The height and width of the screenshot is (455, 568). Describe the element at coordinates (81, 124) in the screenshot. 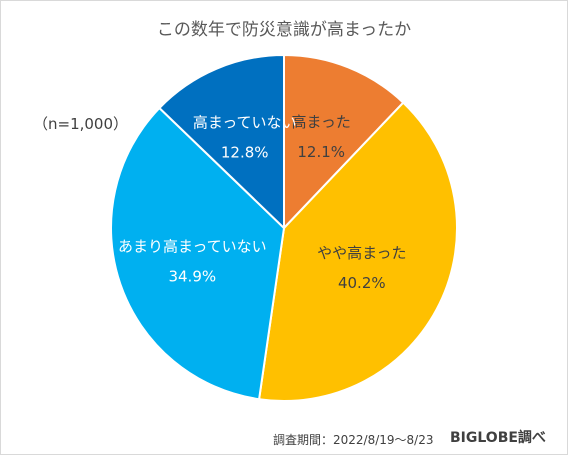

I see `sample-size-note: （n=1,000）` at that location.